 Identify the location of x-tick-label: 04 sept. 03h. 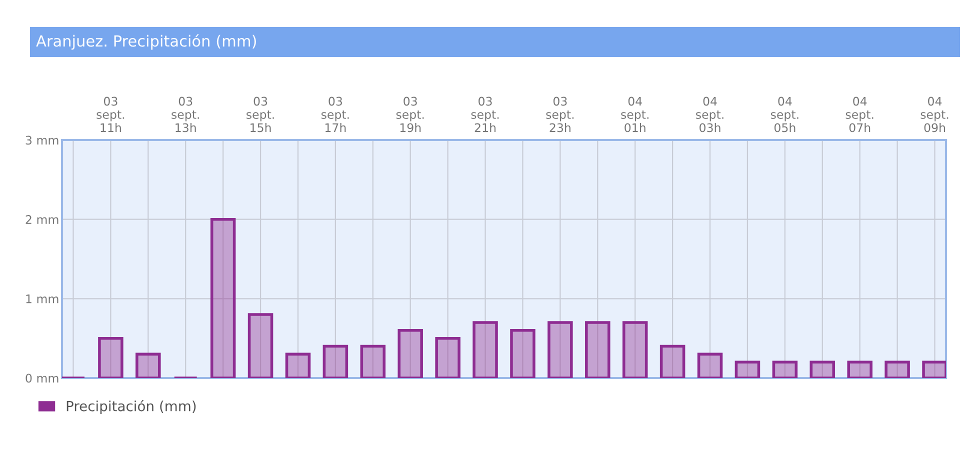
(710, 114).